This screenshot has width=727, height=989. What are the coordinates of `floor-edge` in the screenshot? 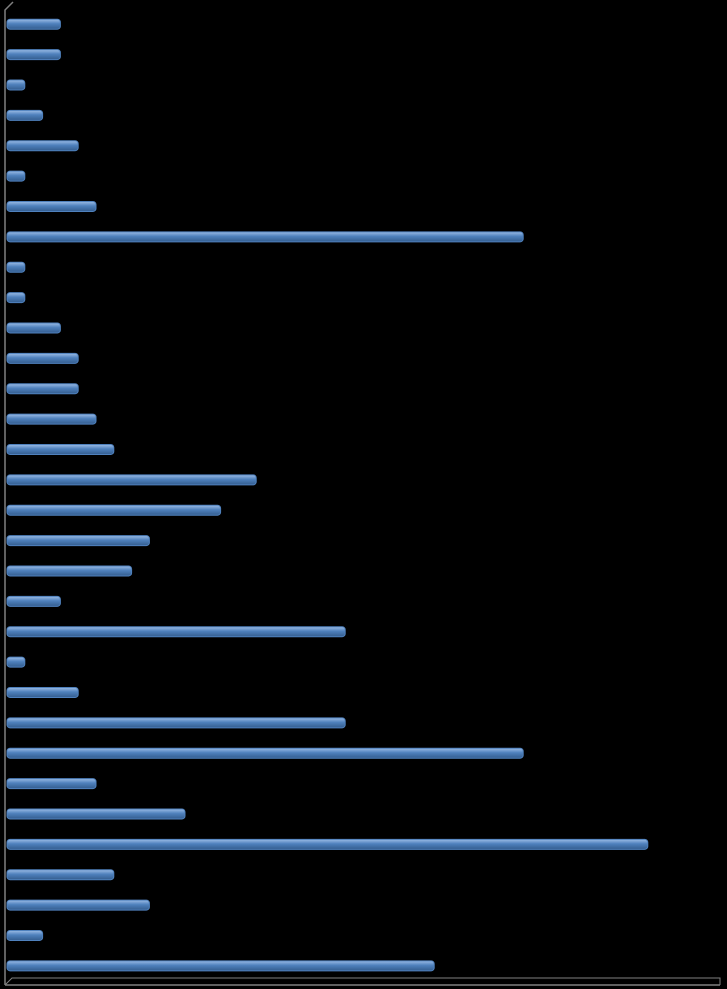 It's located at (362, 981).